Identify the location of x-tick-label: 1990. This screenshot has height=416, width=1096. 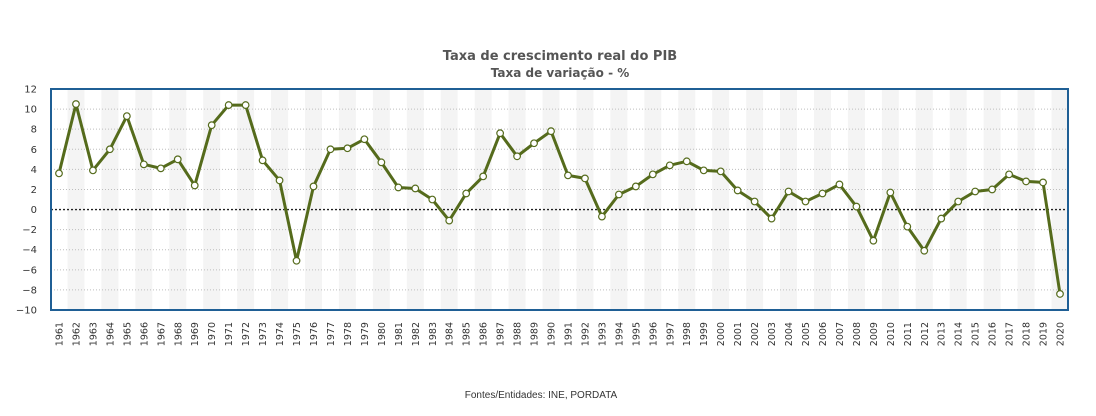
(552, 334).